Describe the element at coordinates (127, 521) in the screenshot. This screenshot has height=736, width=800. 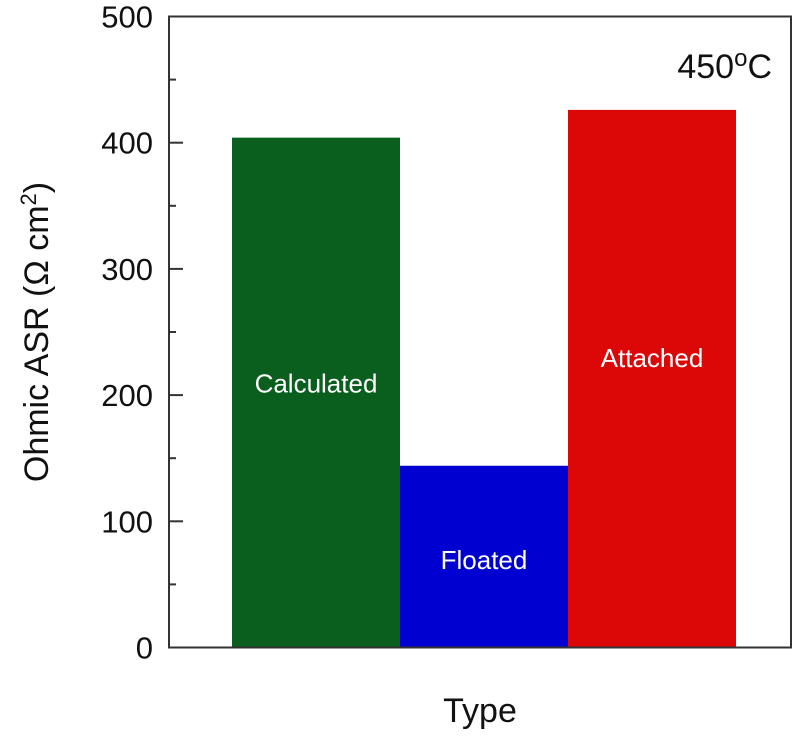
I see `y-tick-label: 100` at that location.